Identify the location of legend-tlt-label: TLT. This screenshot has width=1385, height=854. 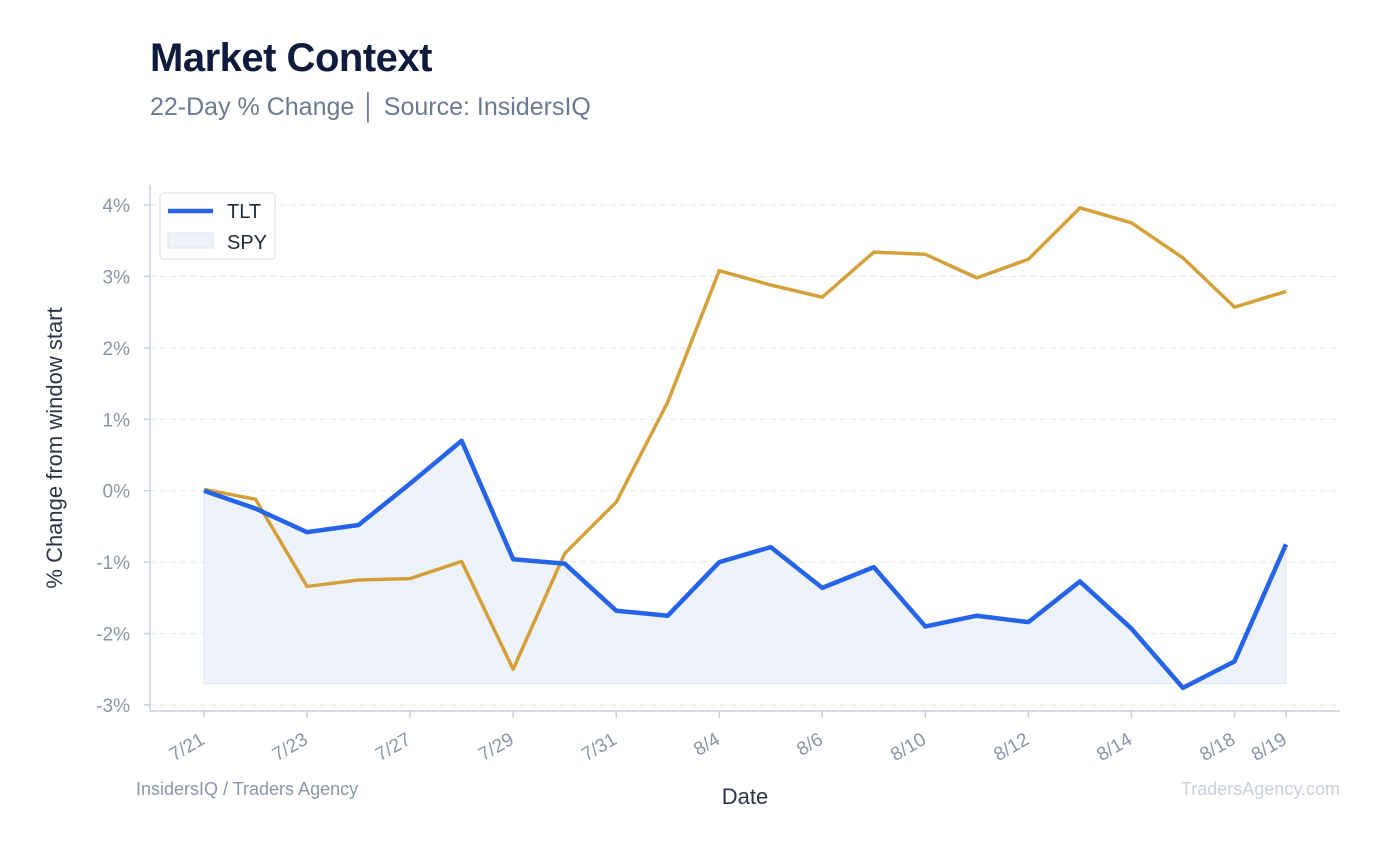
(244, 212).